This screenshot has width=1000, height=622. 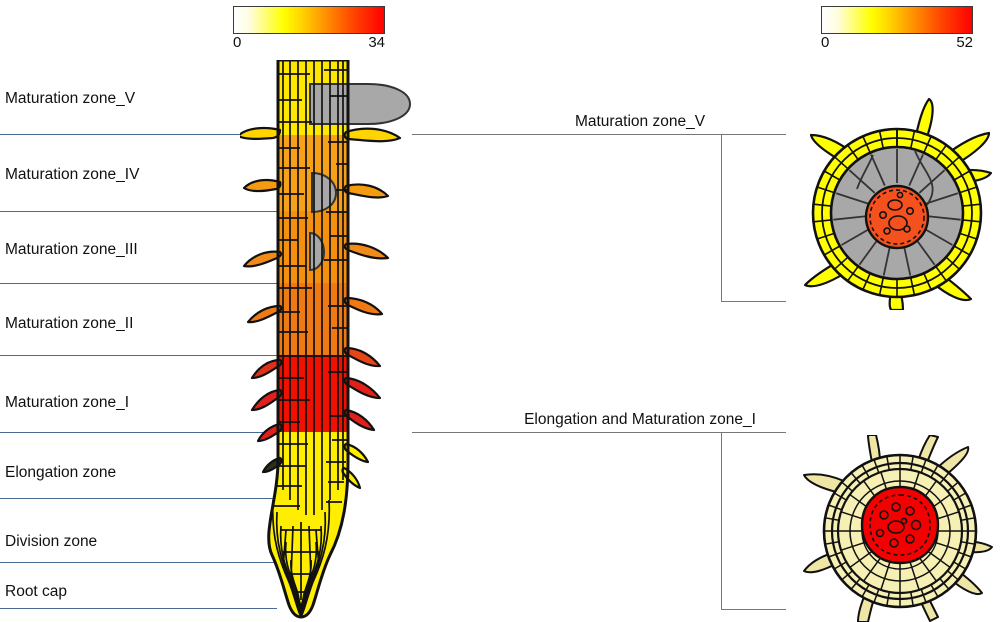 I want to click on lower-epidermis-cells, so click(x=900, y=531).